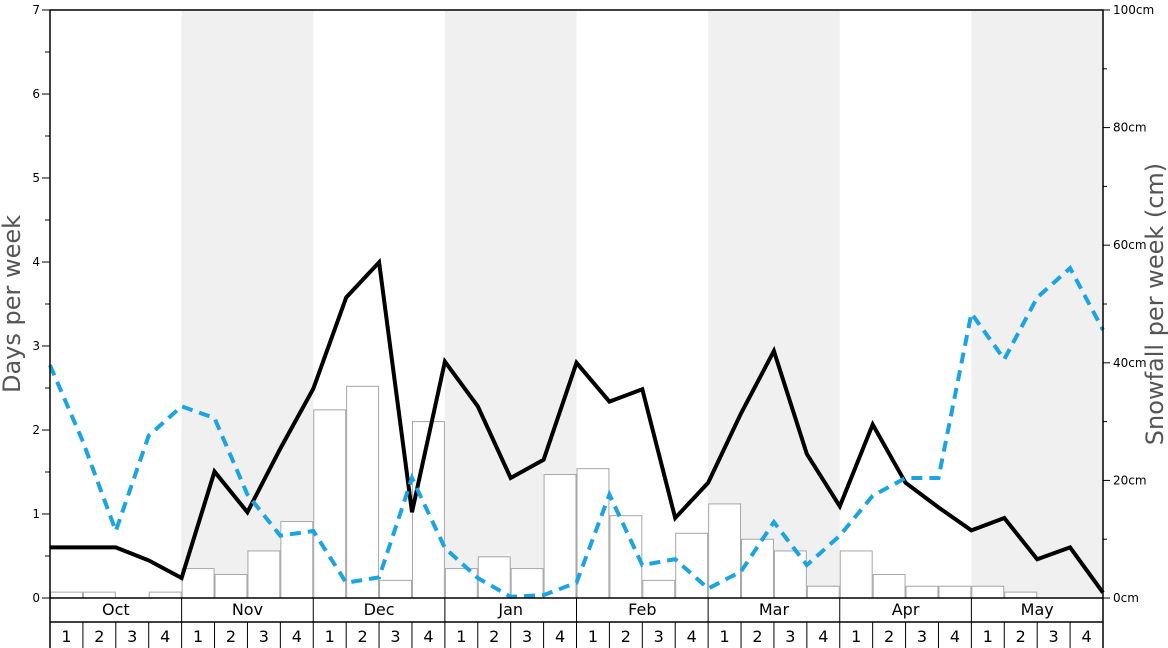 The width and height of the screenshot is (1168, 648). Describe the element at coordinates (13, 304) in the screenshot. I see `left-axis-title: Days per week` at that location.